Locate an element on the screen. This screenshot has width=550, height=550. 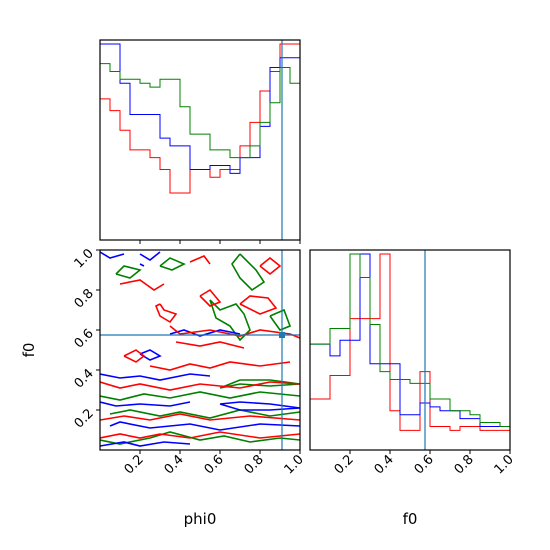
hist-f0-x-ticks: 0.2 0.4 0.6 0.8 1.0 is located at coordinates (424, 463).